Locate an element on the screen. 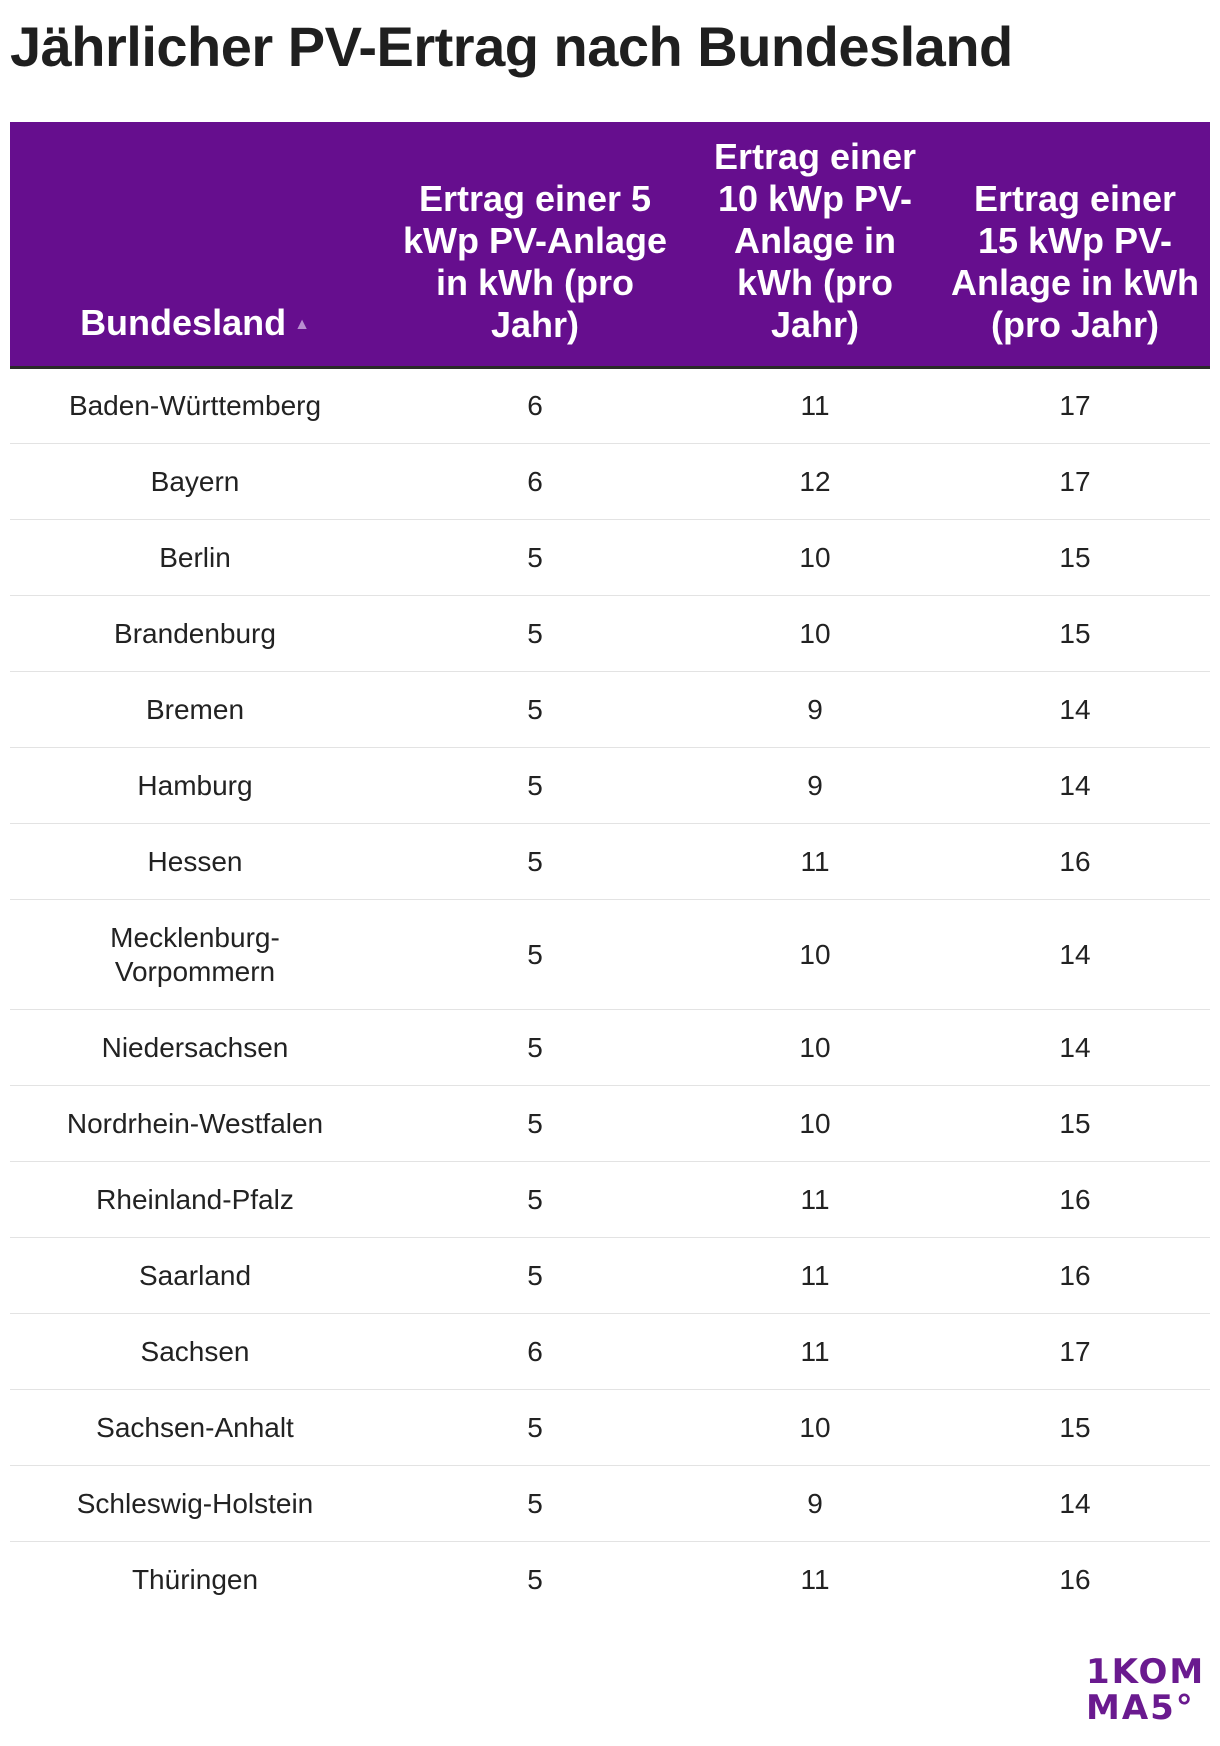  table-row: Bremen 5 9 14 is located at coordinates (610, 709).